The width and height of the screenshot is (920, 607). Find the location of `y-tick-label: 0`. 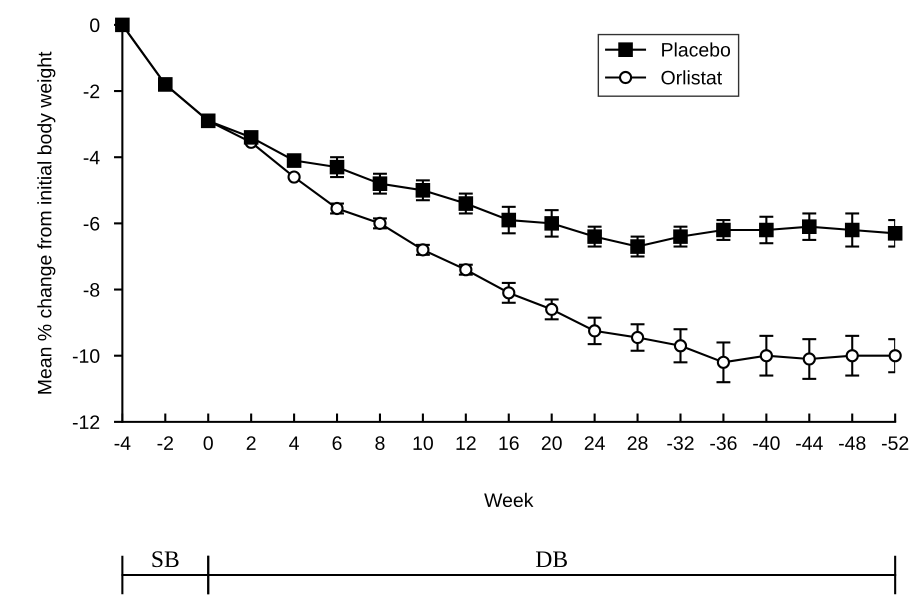

y-tick-label: 0 is located at coordinates (95, 25).